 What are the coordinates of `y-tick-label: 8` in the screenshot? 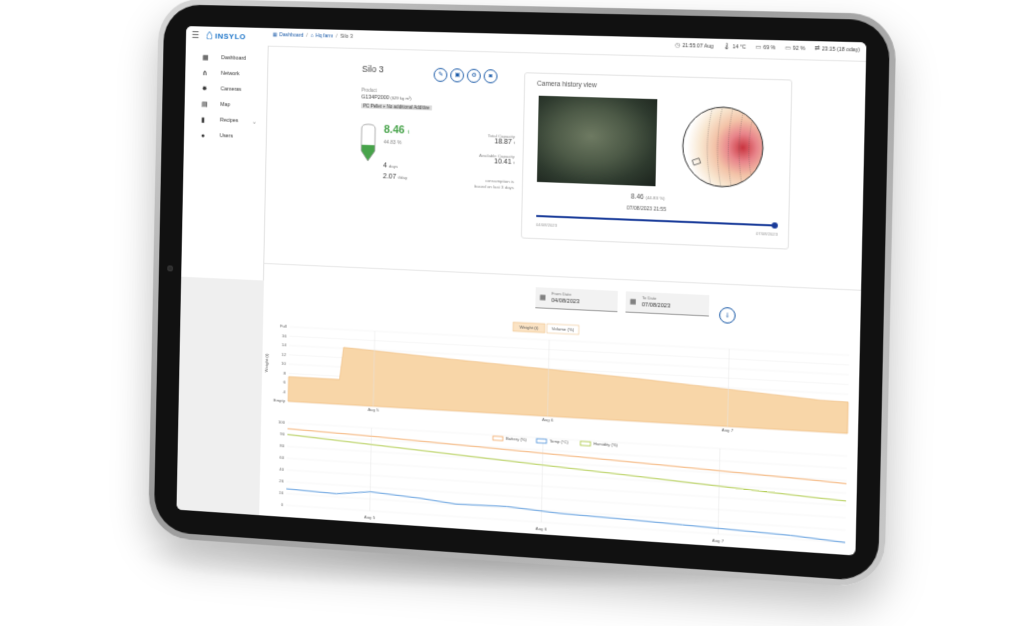 It's located at (284, 373).